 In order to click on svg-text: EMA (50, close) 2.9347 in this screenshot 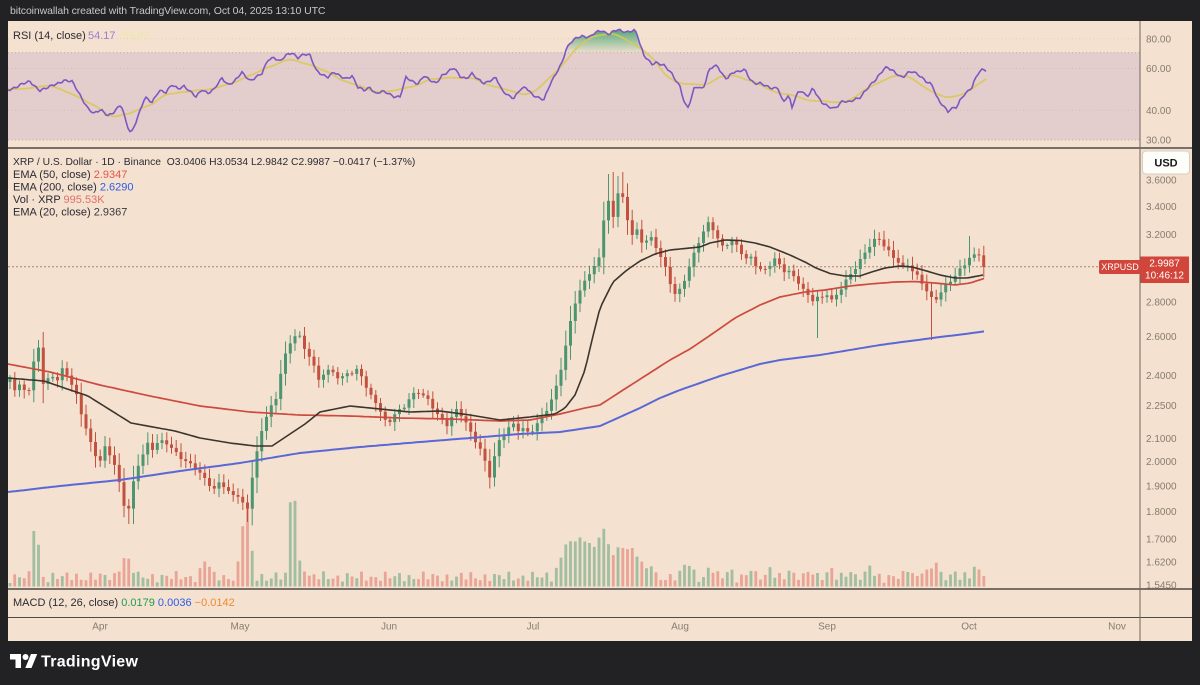, I will do `click(70, 175)`.